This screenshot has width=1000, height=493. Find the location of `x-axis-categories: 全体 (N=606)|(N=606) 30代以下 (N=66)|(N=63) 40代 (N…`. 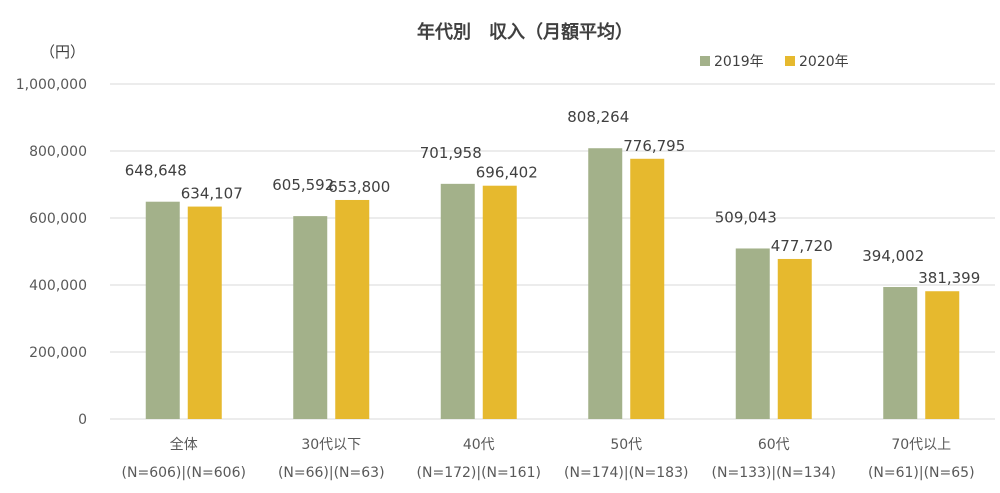

x-axis-categories: 全体 (N=606)|(N=606) 30代以下 (N=66)|(N=63) 40代 (N… is located at coordinates (548, 458).